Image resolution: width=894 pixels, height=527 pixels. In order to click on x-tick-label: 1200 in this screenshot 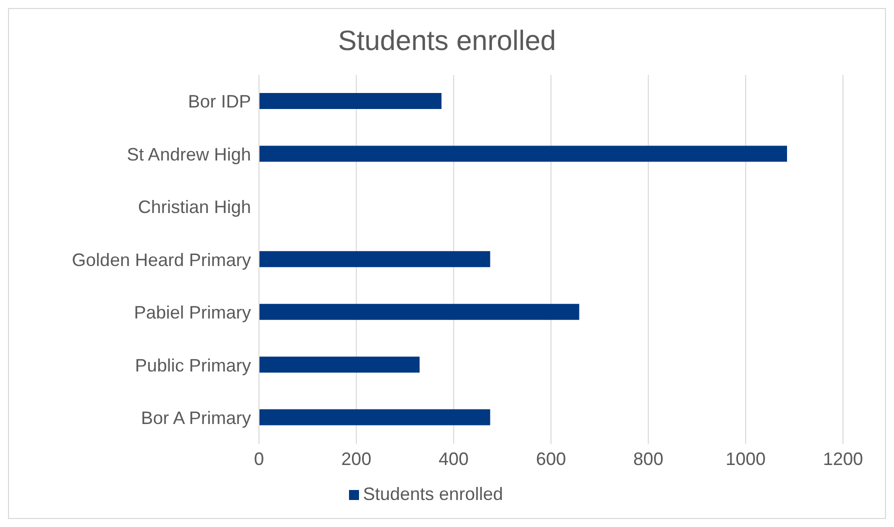, I will do `click(843, 458)`.